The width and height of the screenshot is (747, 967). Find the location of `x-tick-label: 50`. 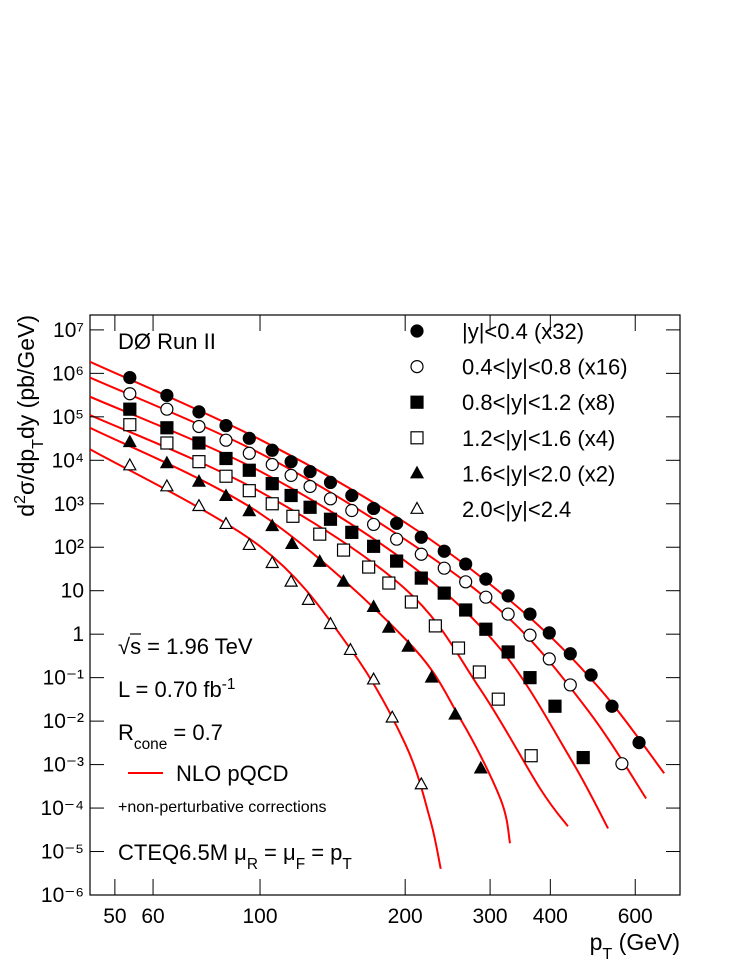

x-tick-label: 50 is located at coordinates (114, 916).